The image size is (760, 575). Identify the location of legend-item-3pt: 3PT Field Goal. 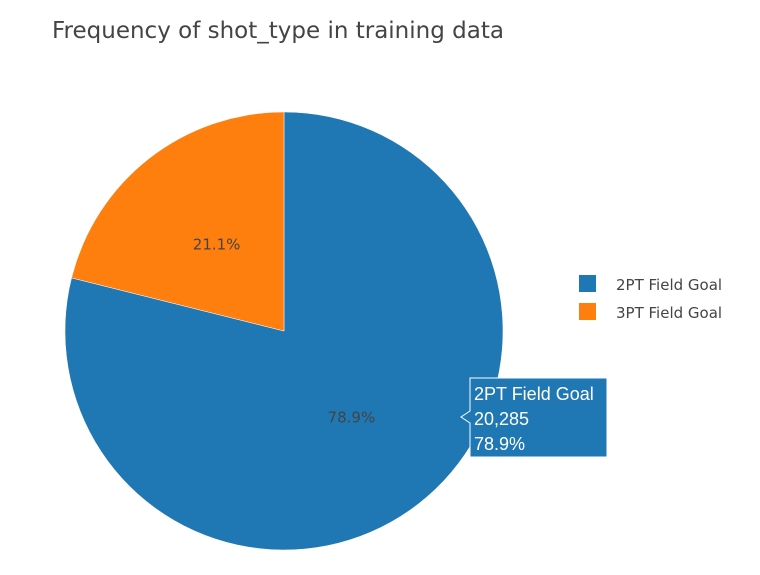
(650, 312).